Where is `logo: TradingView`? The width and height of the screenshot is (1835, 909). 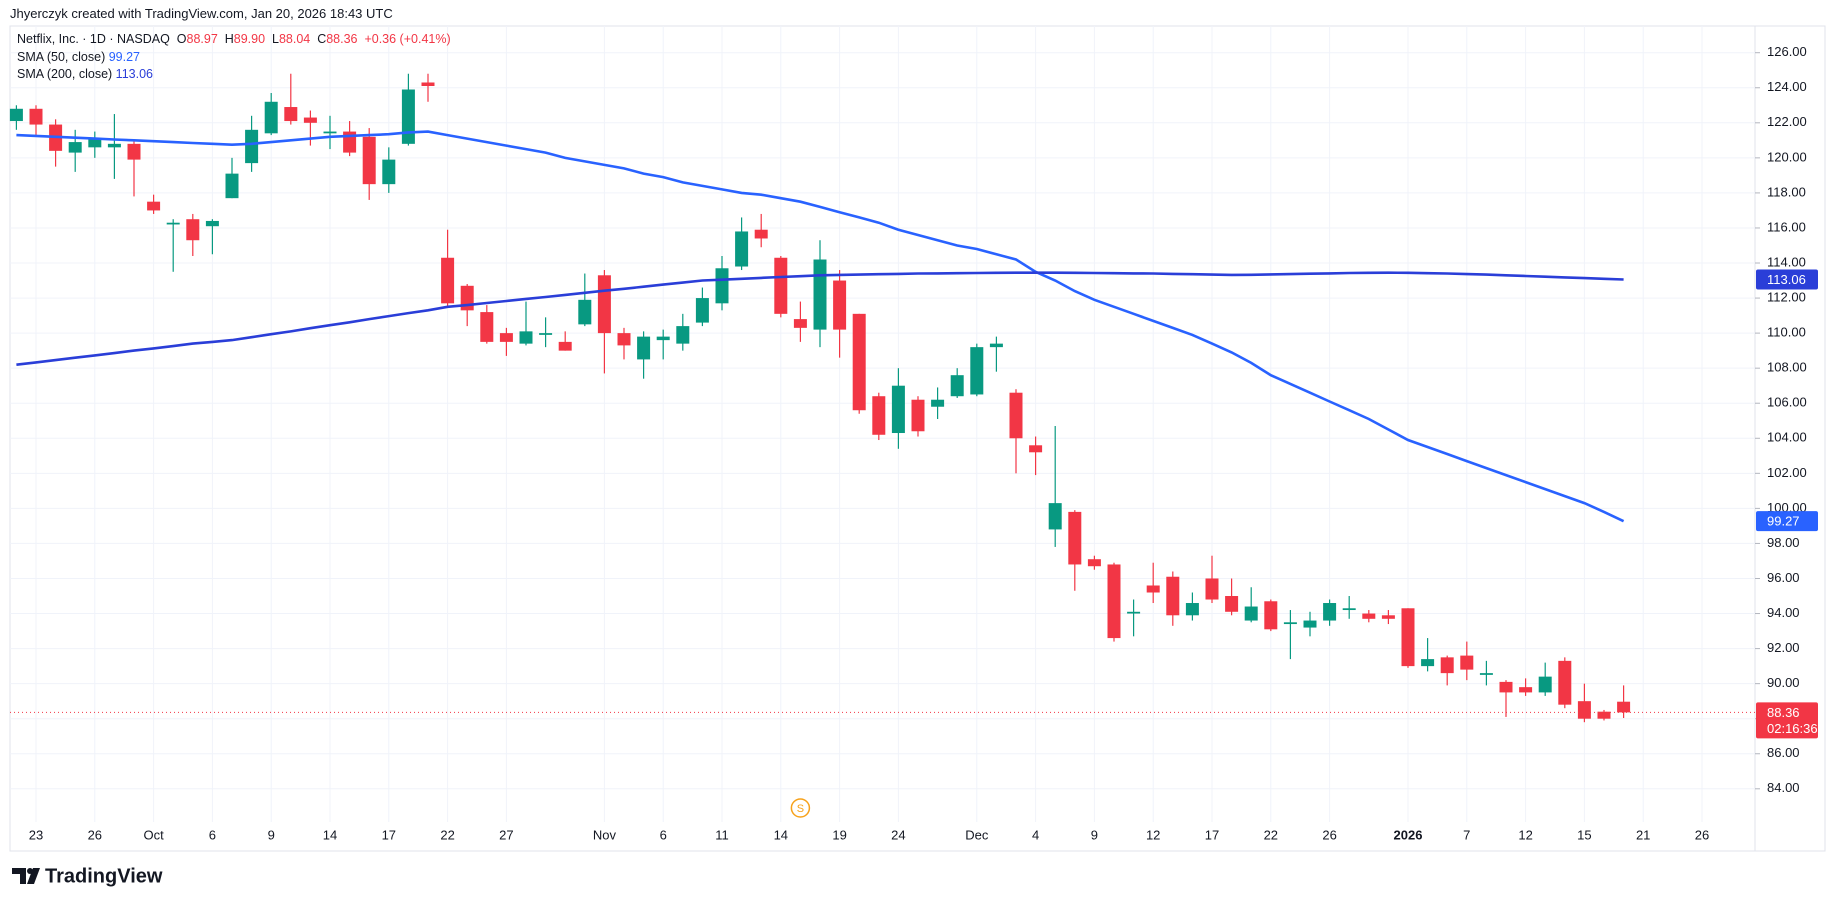 logo: TradingView is located at coordinates (87, 876).